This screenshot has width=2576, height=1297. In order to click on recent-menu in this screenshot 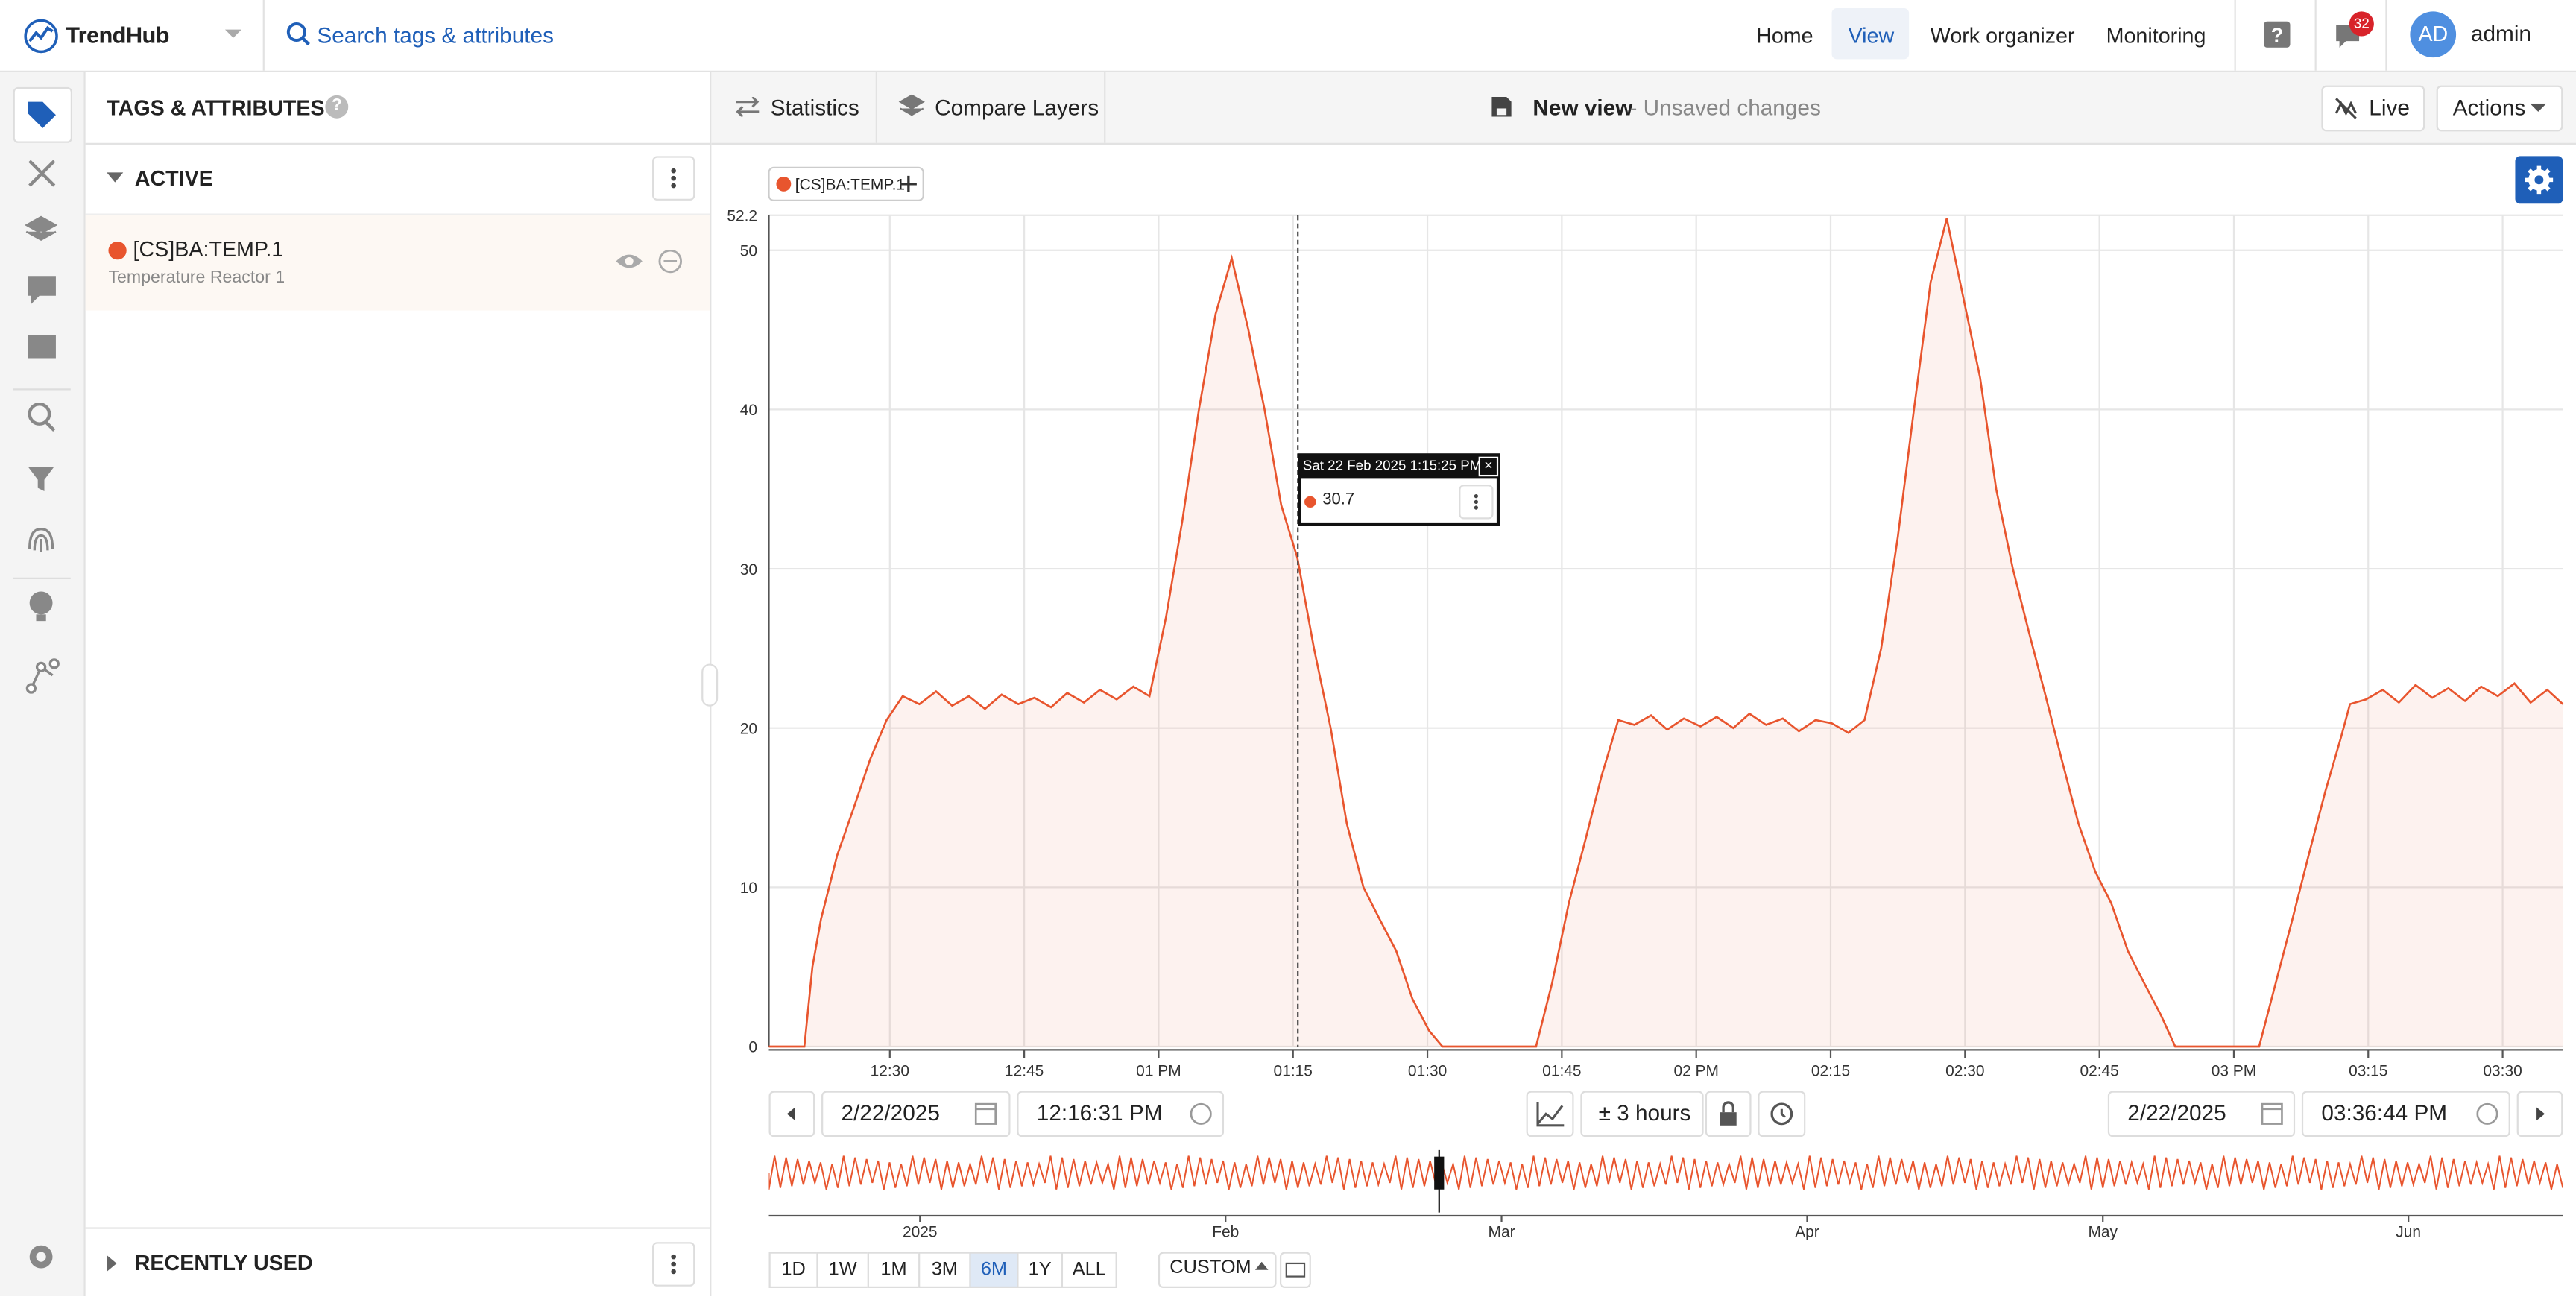, I will do `click(673, 1264)`.